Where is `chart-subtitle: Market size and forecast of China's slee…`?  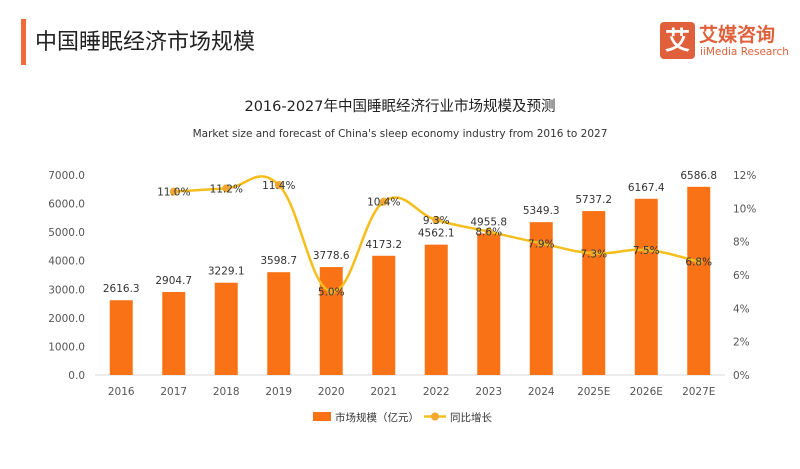
chart-subtitle: Market size and forecast of China's slee… is located at coordinates (400, 134).